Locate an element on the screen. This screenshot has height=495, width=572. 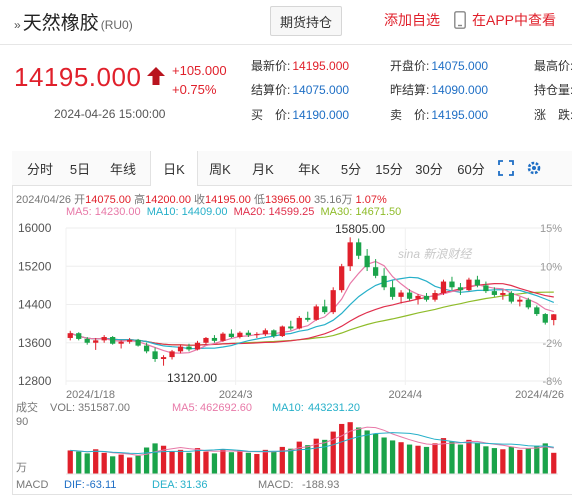
quote-field: 昨结算: 14090.000 is located at coordinates (439, 90).